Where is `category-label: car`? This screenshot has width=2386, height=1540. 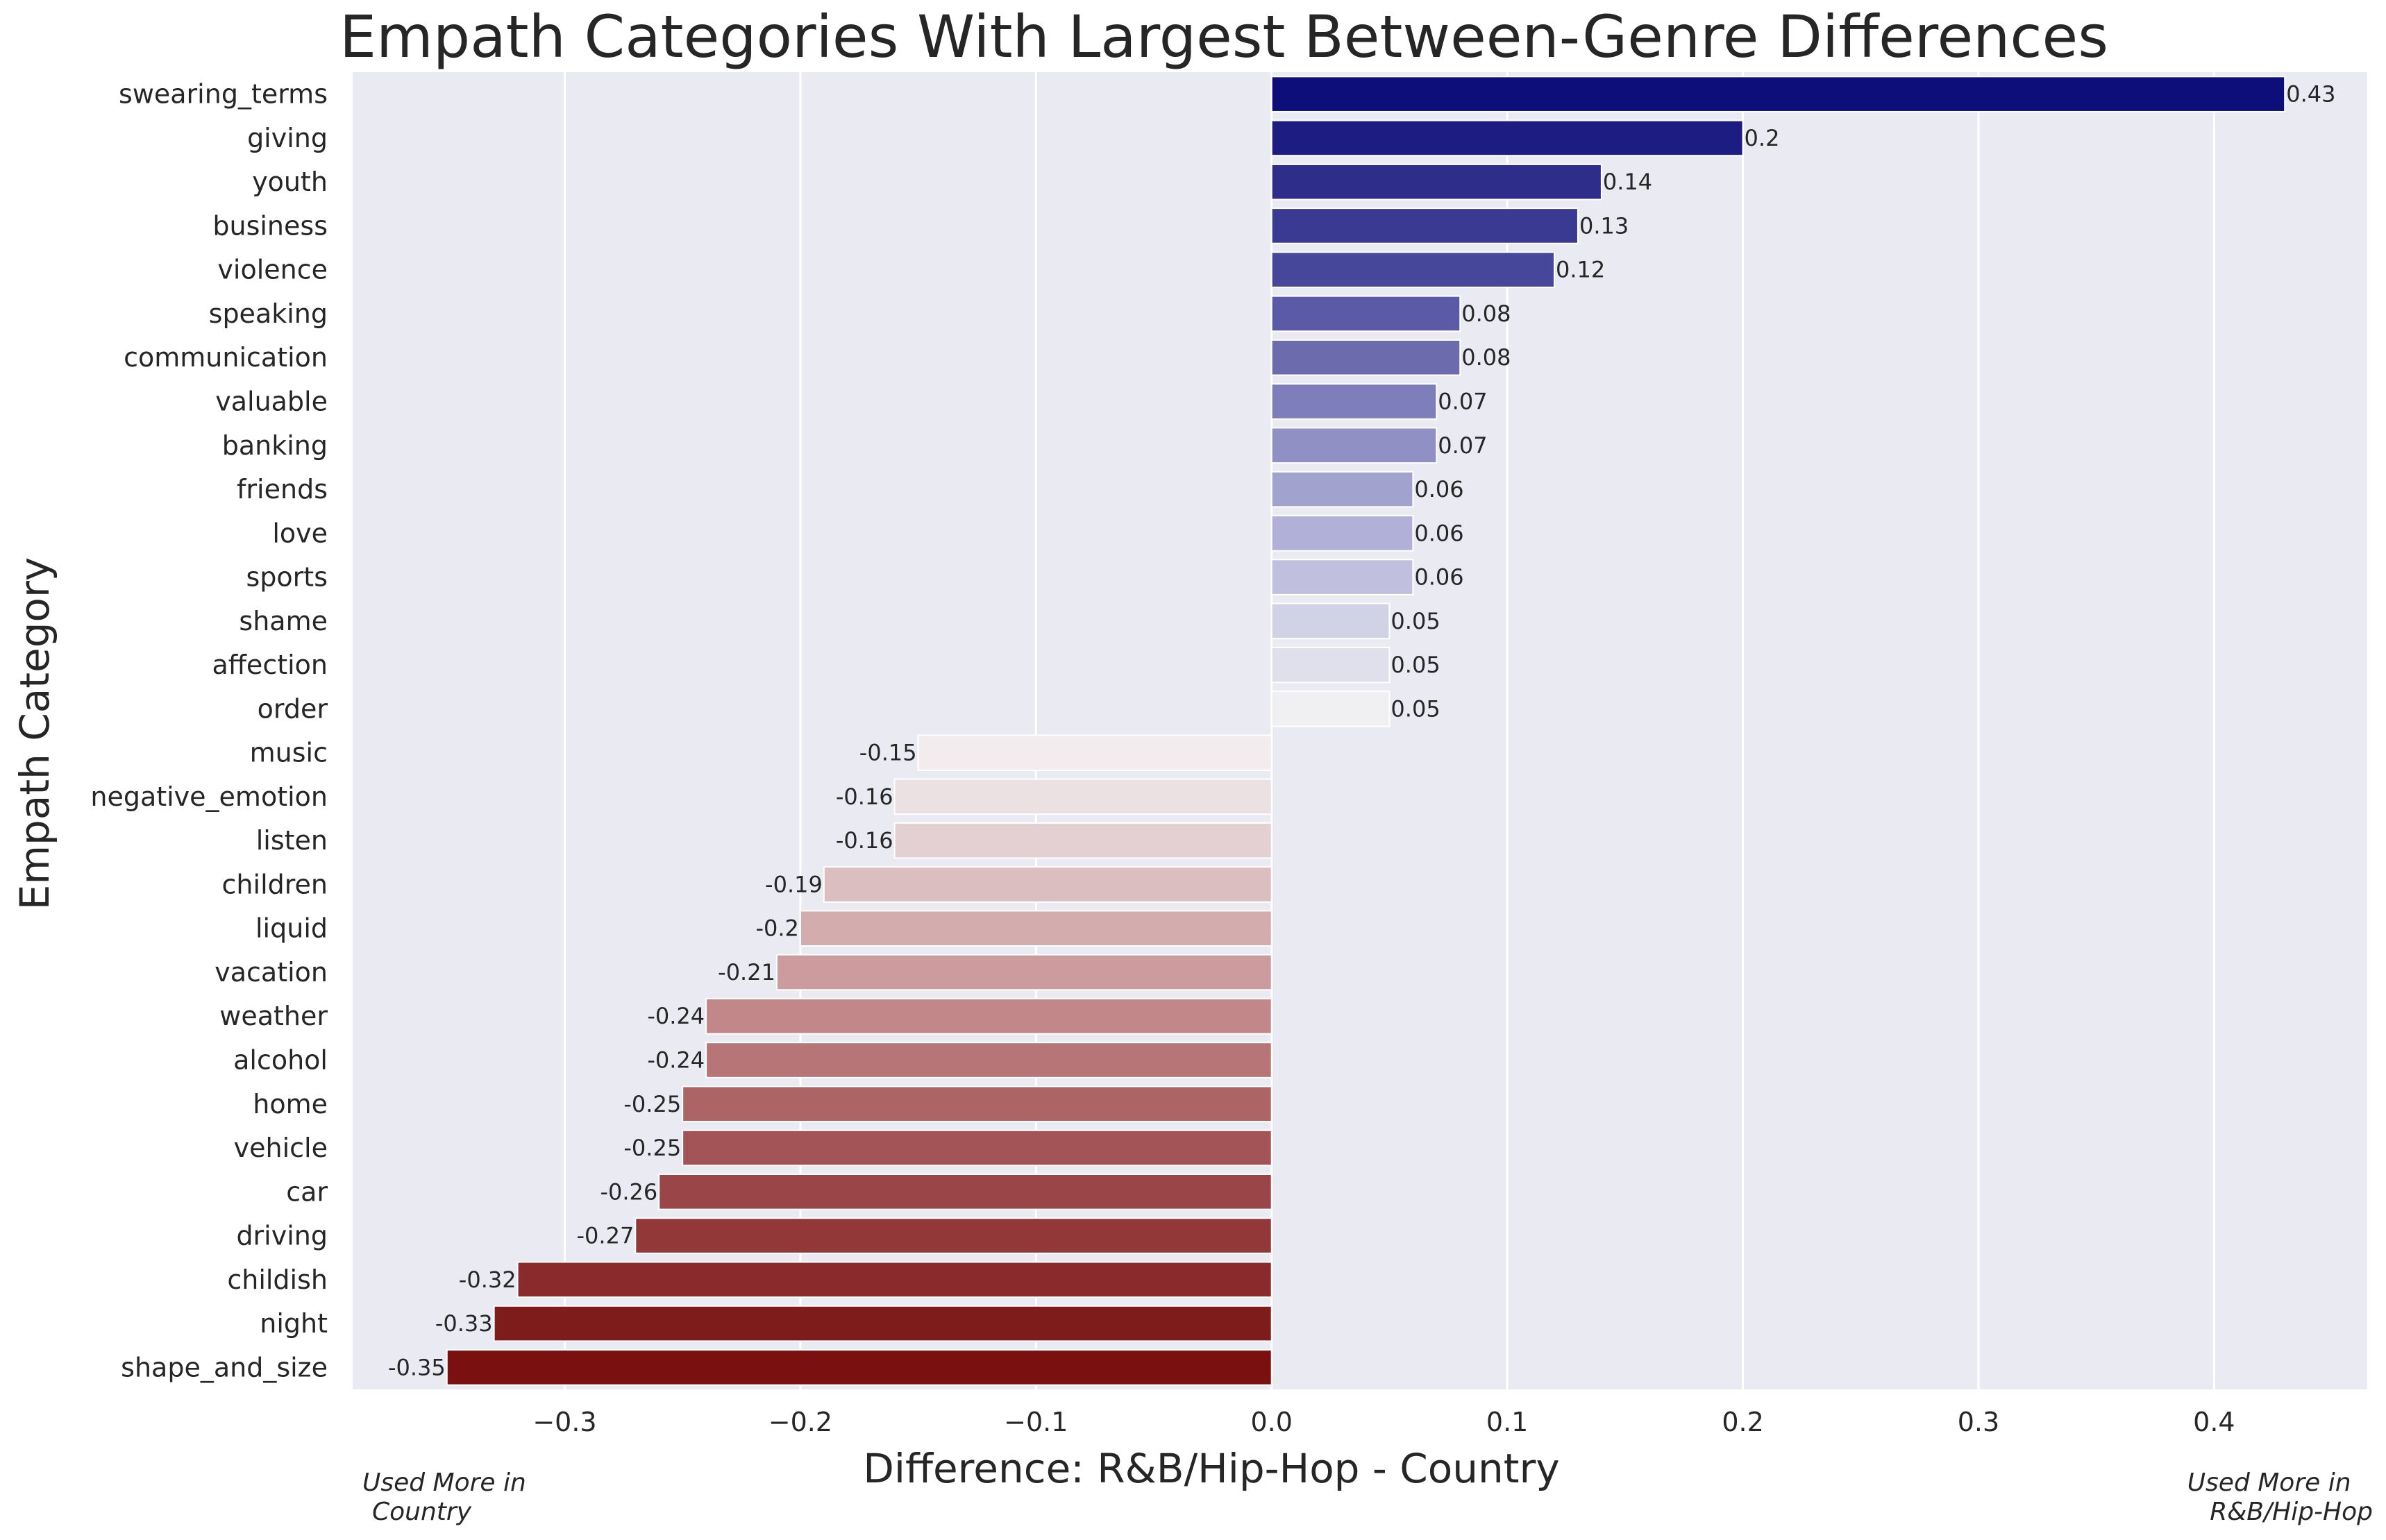
category-label: car is located at coordinates (307, 1191).